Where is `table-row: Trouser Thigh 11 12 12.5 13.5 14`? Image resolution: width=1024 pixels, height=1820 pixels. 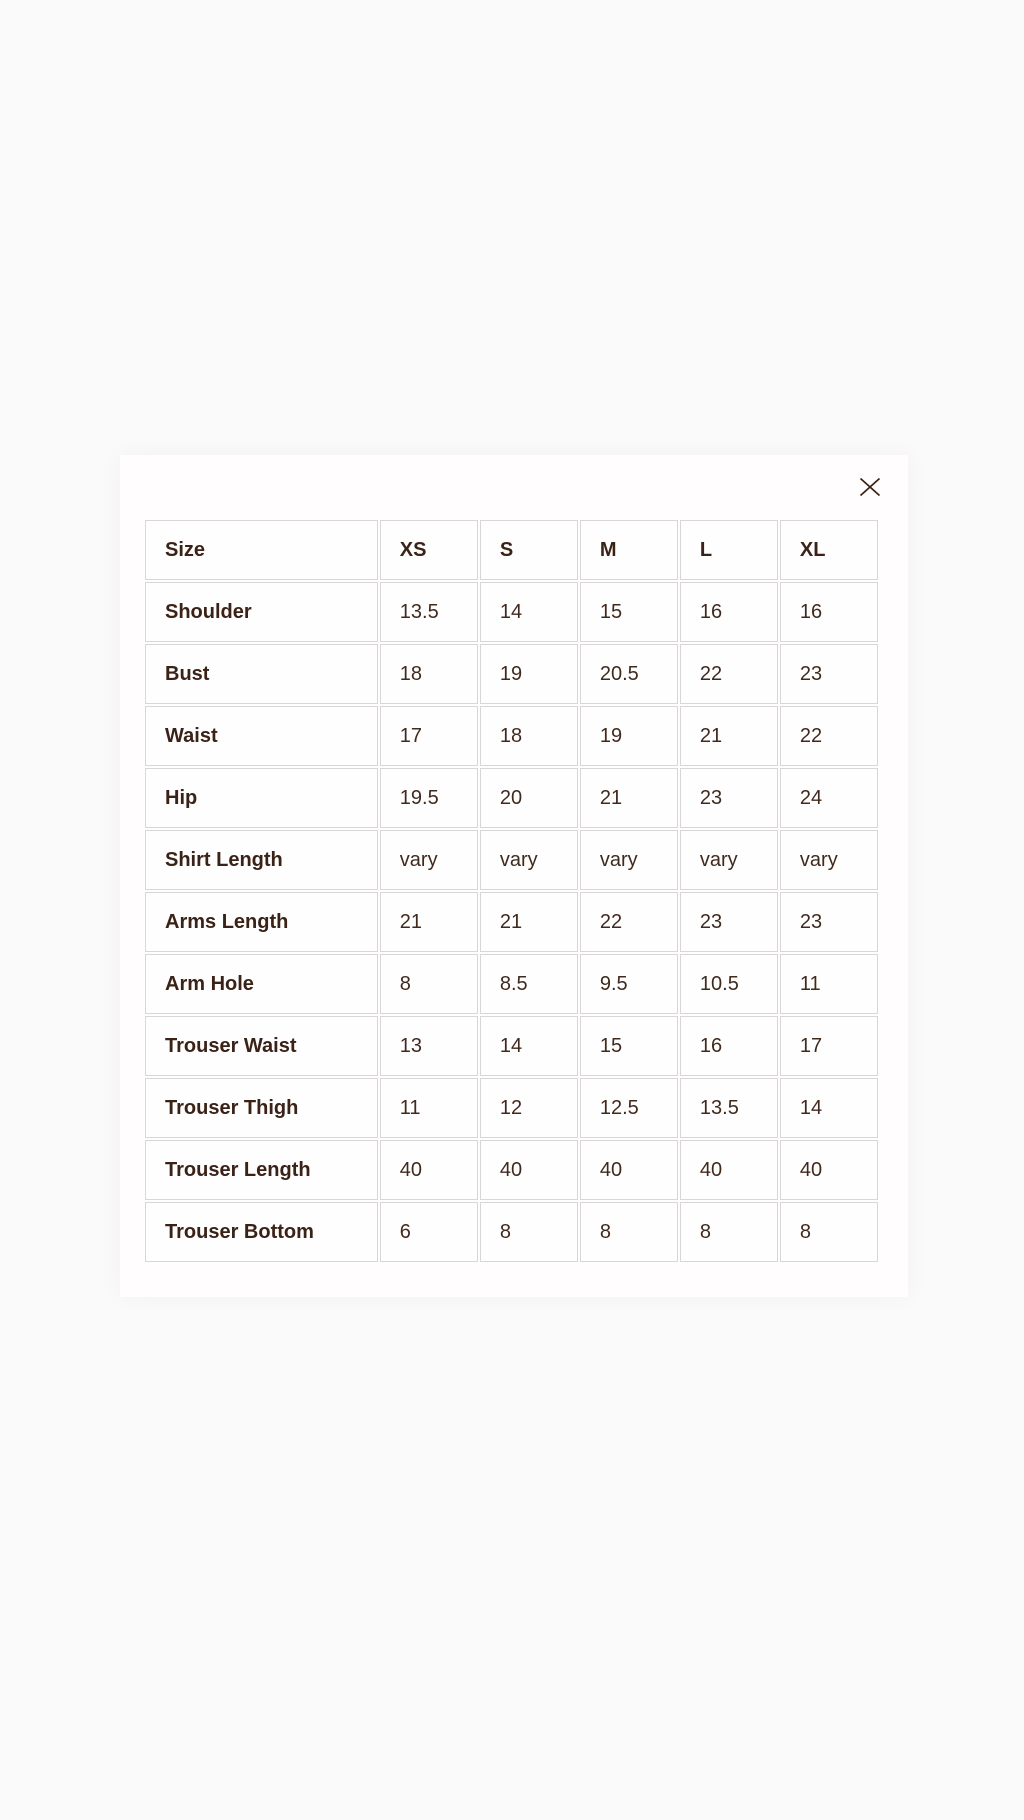
table-row: Trouser Thigh 11 12 12.5 13.5 14 is located at coordinates (511, 1108).